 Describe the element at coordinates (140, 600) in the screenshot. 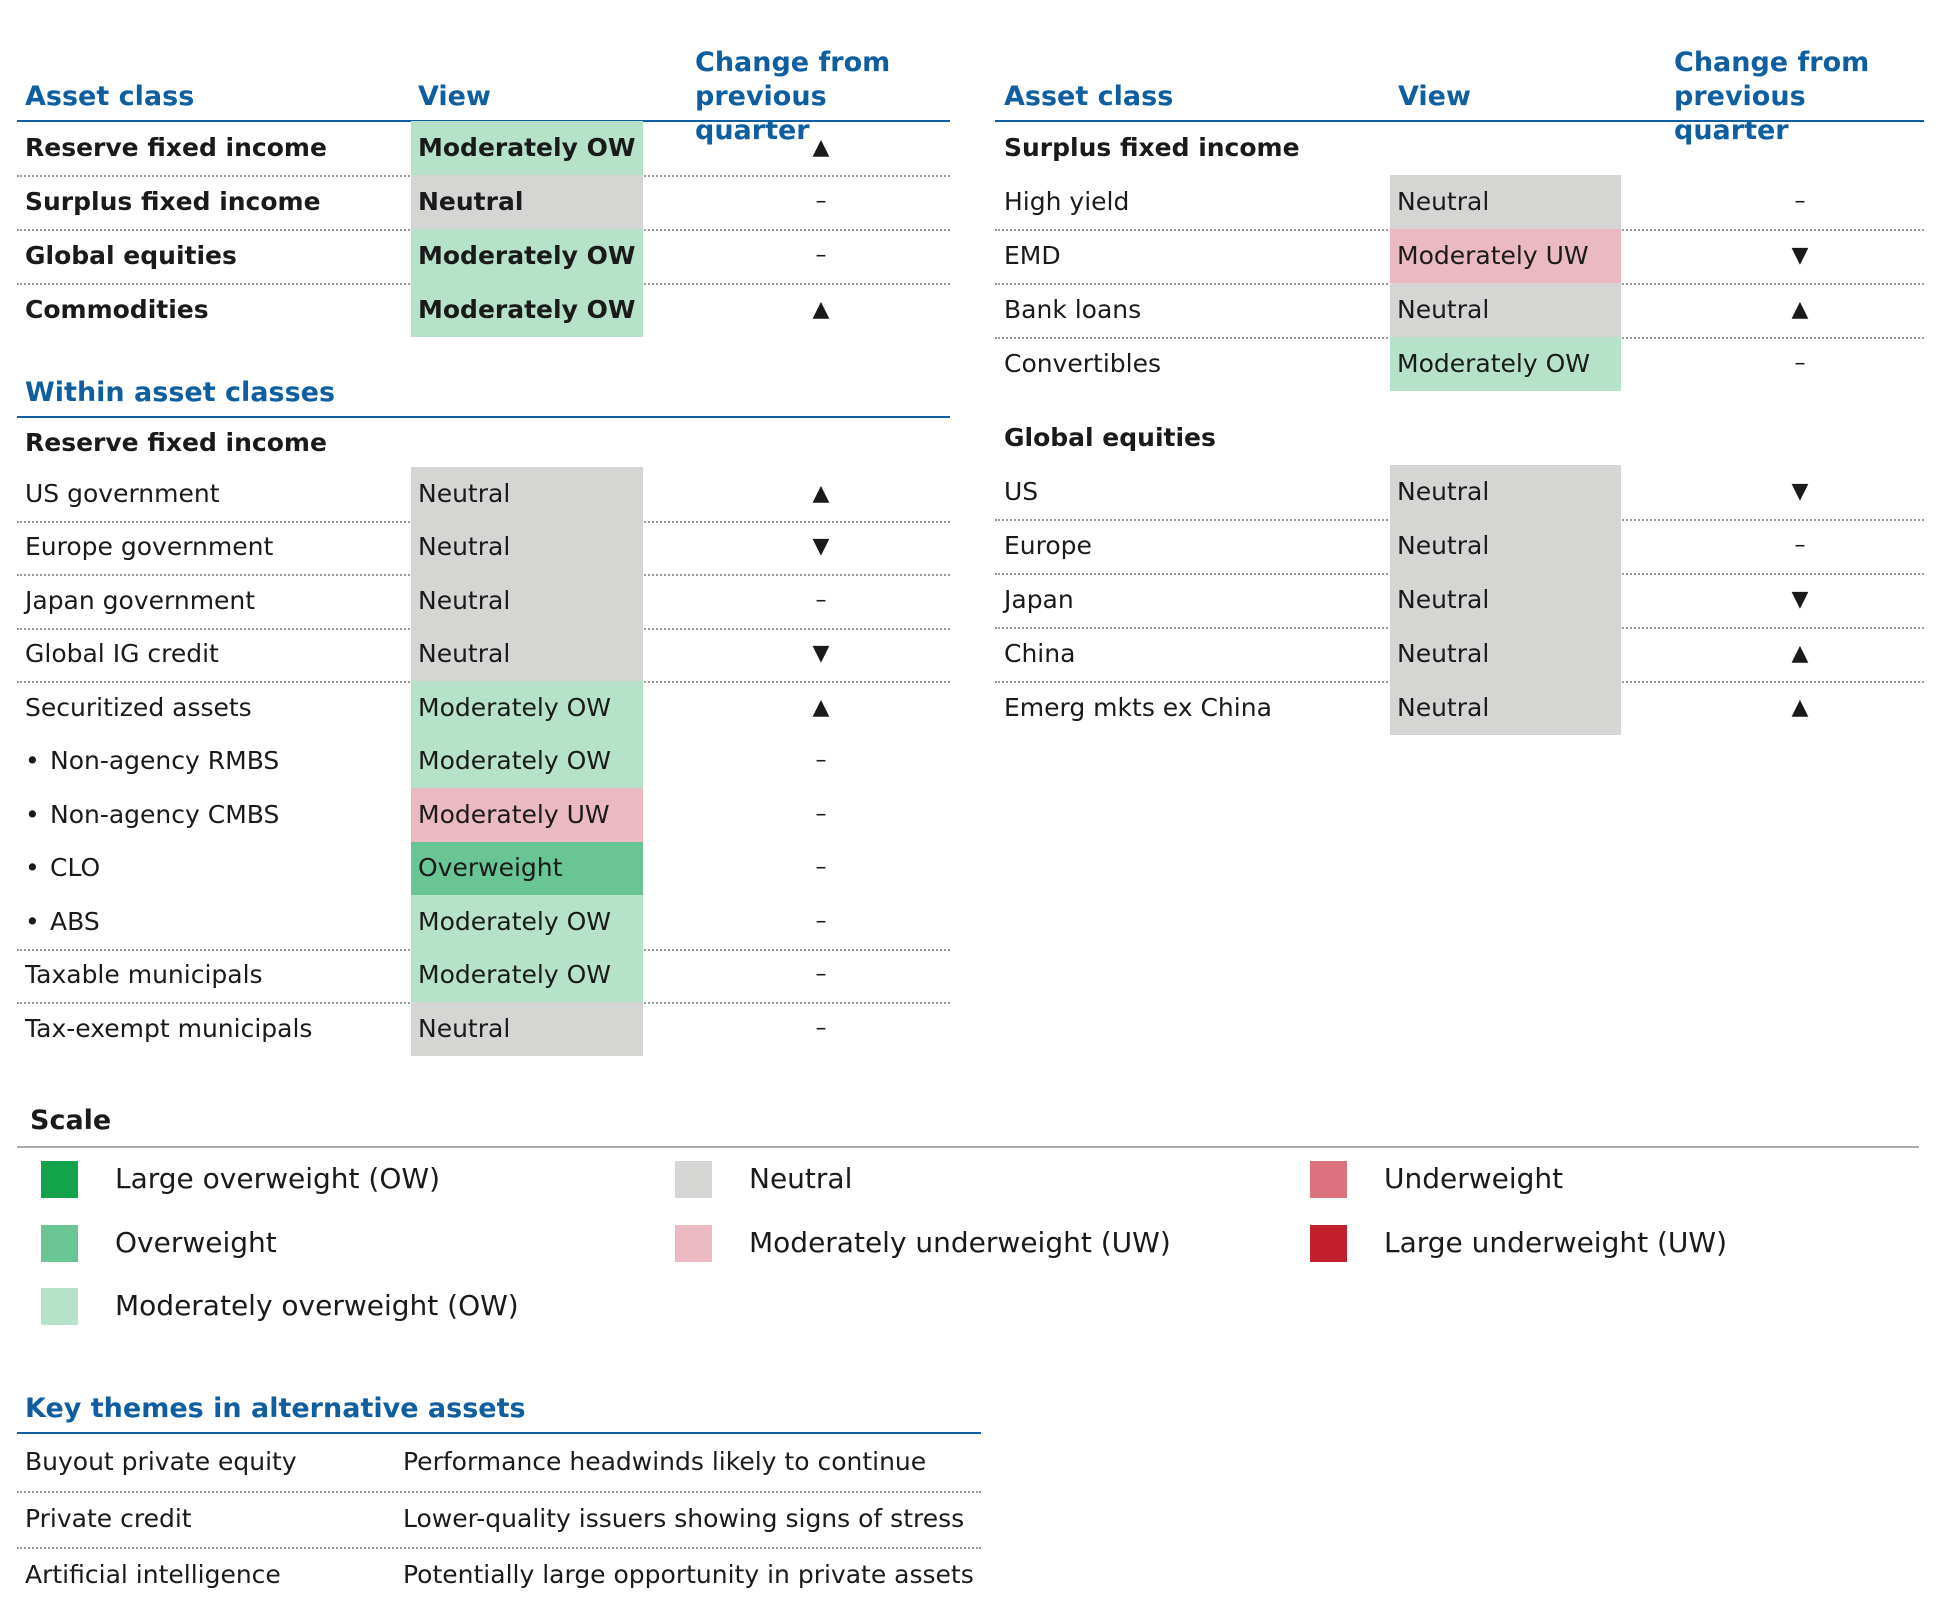

I see `asset-label: Japan government` at that location.